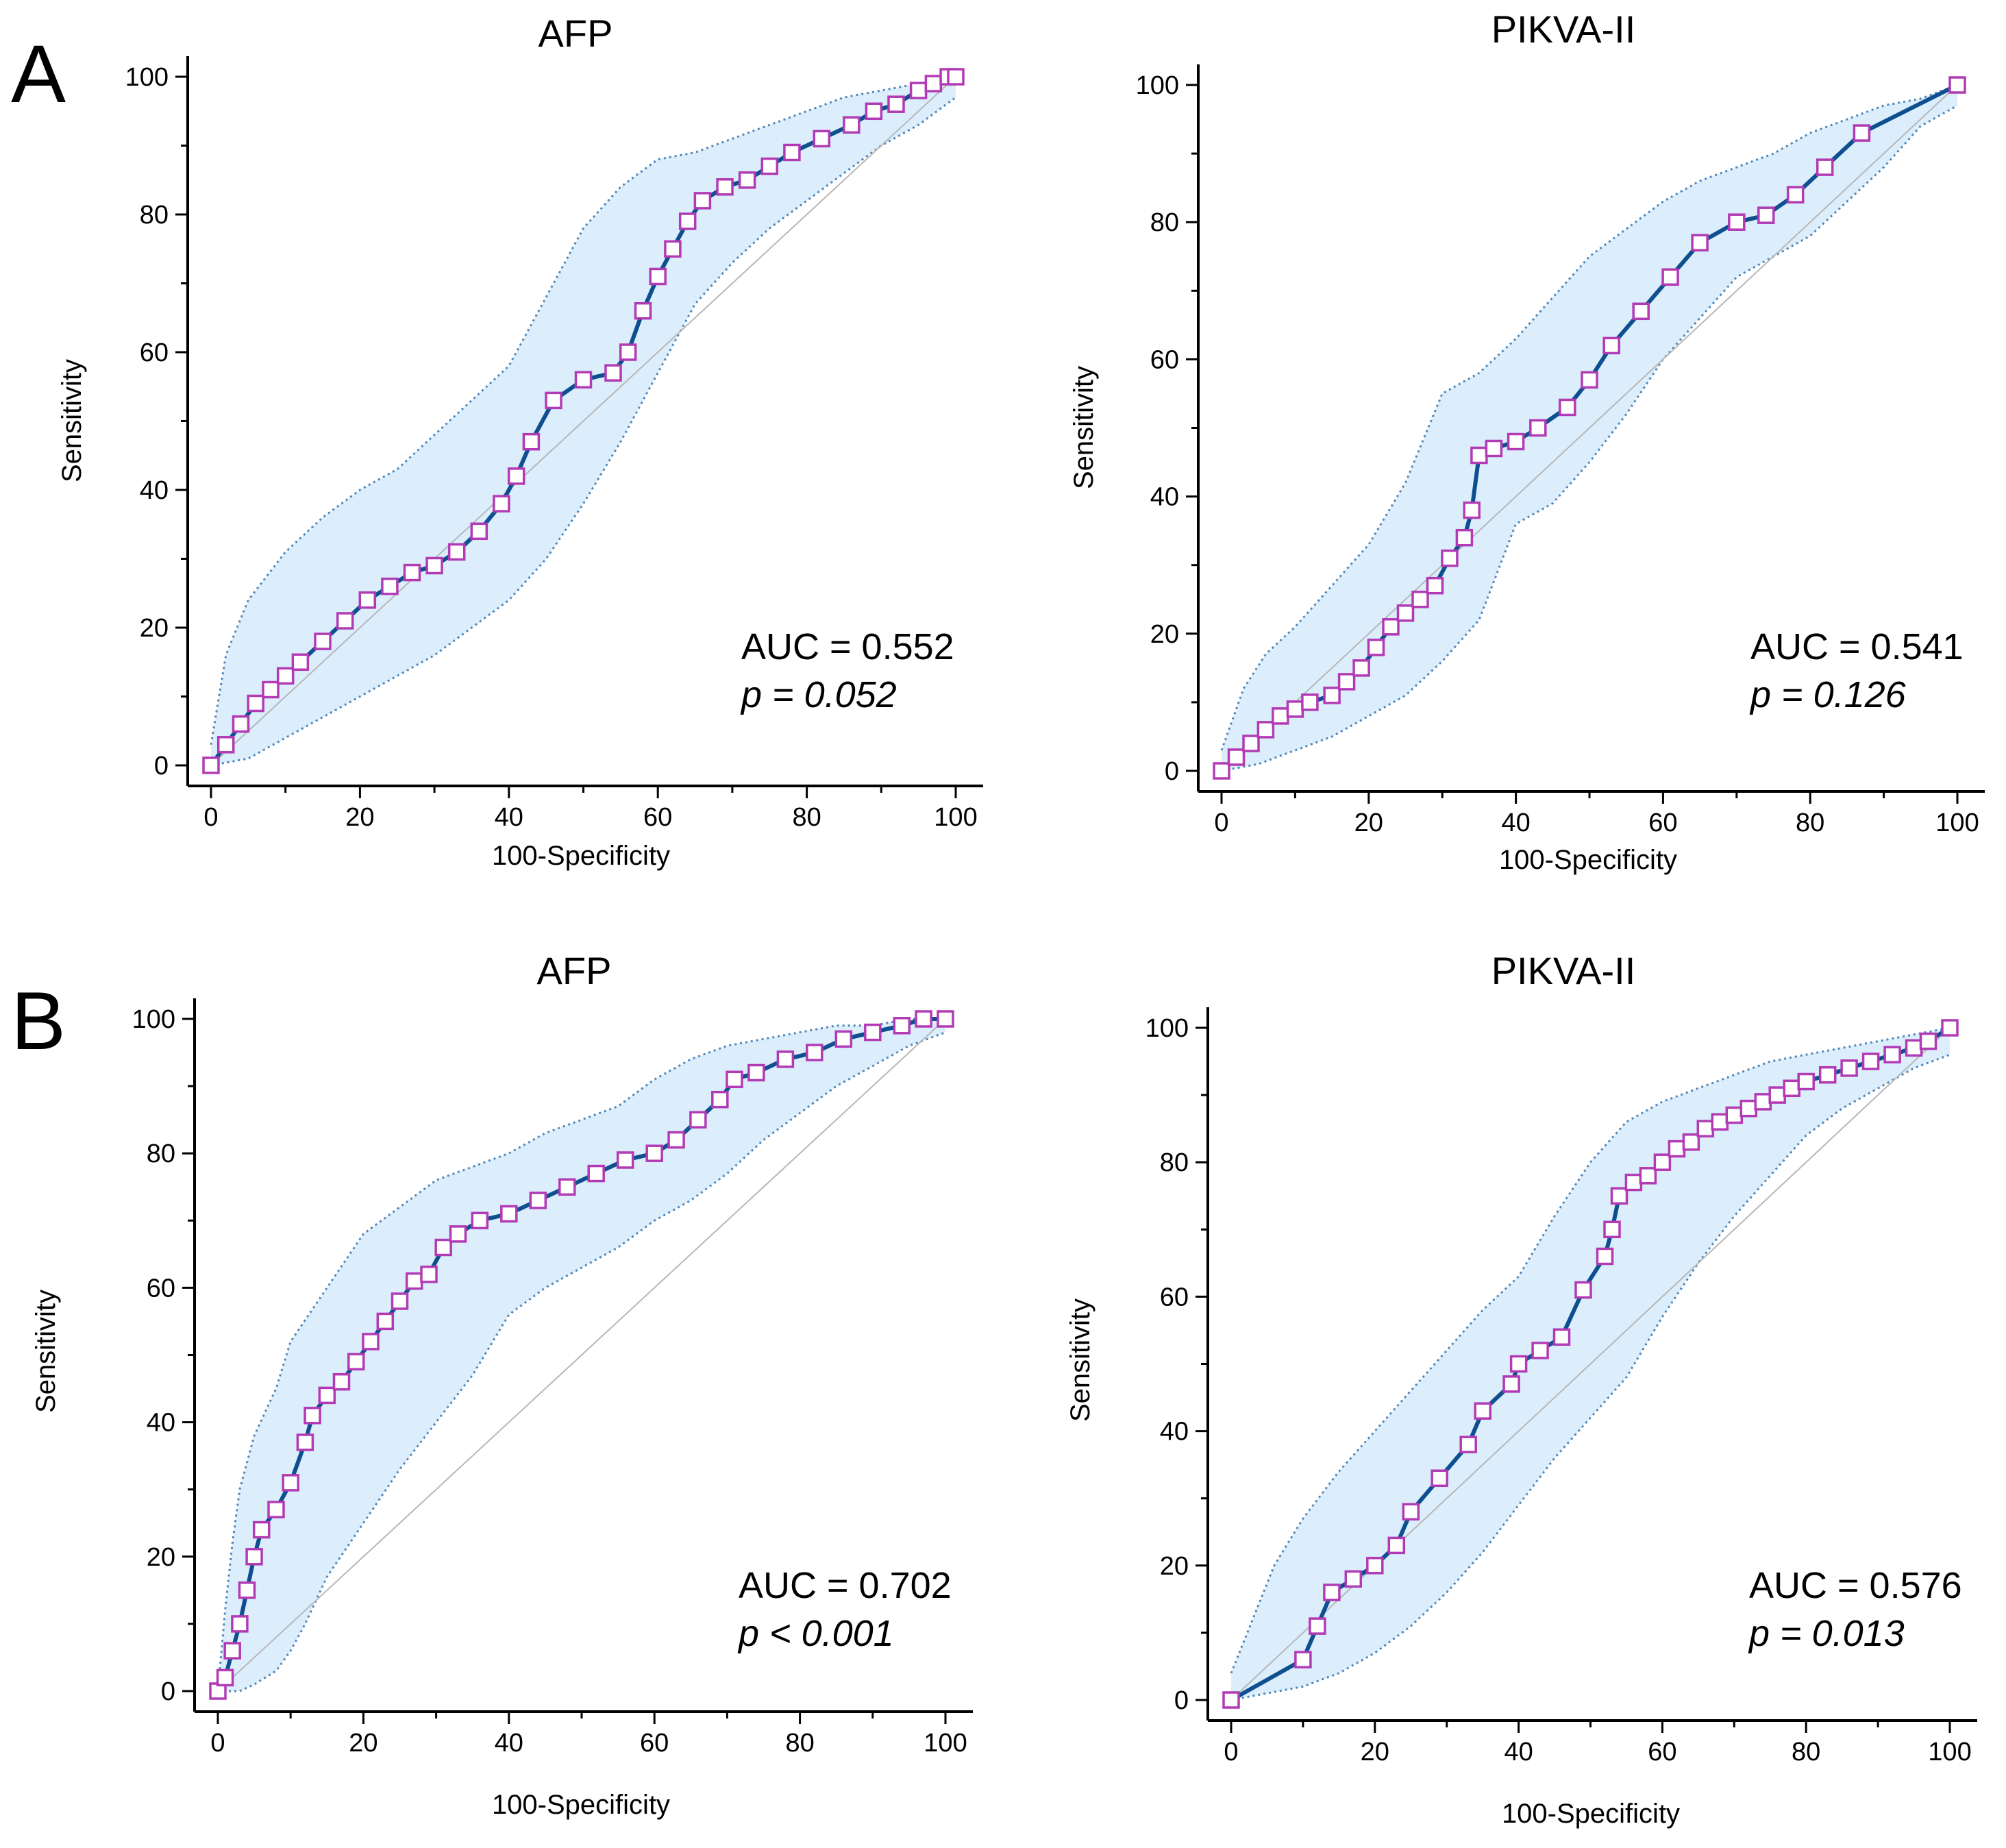 This screenshot has height=1848, width=2006. Describe the element at coordinates (38, 1021) in the screenshot. I see `panel-letter-b: B` at that location.